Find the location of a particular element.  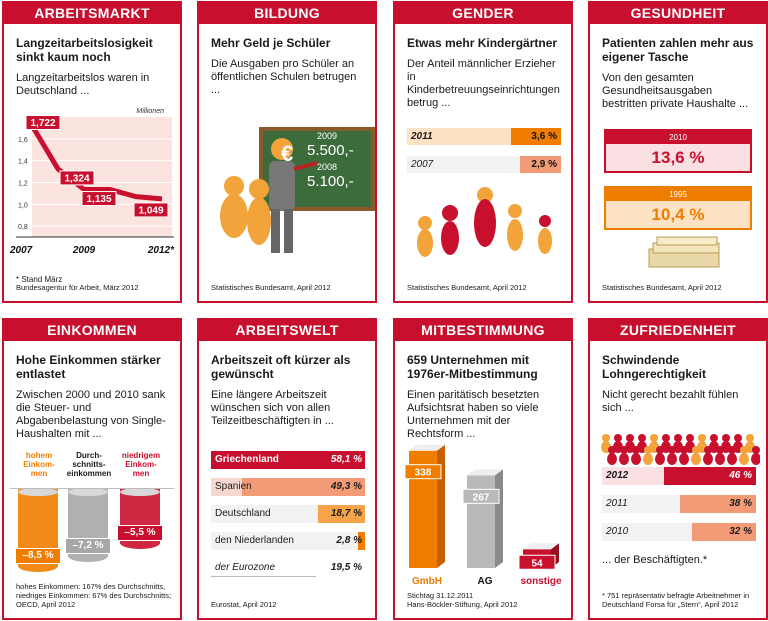

bar-category: 2010 is located at coordinates (617, 531).